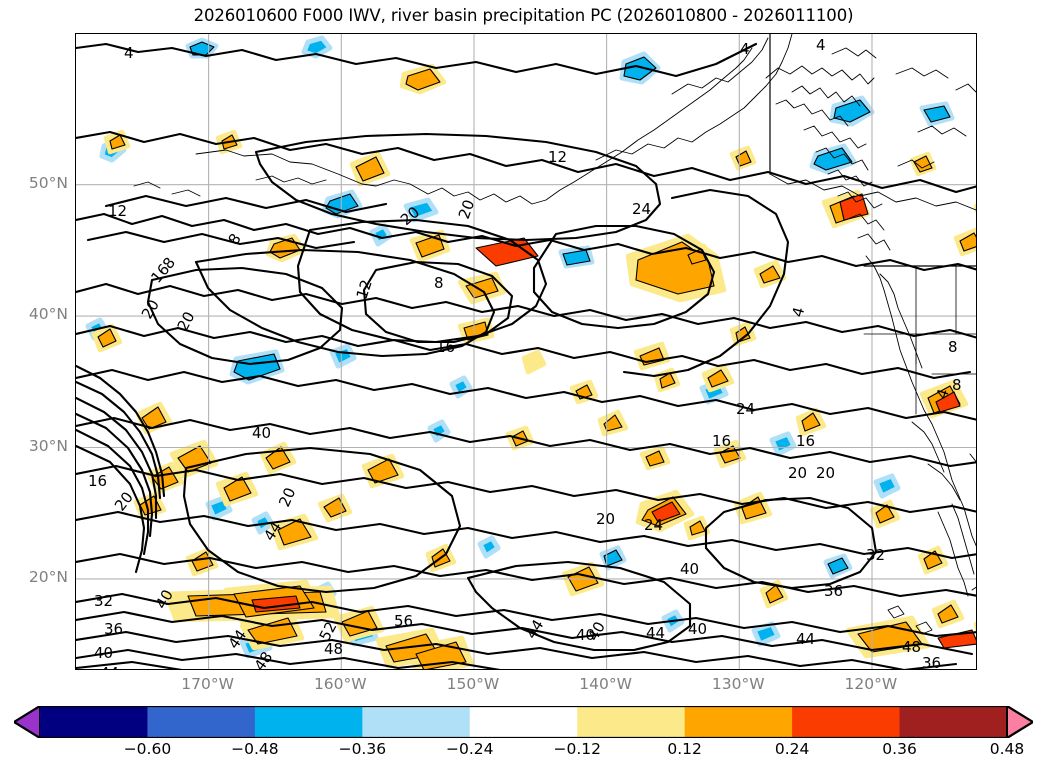 This screenshot has width=1047, height=765. Describe the element at coordinates (362, 749) in the screenshot. I see `colorbar-tick-label: −0.36` at that location.